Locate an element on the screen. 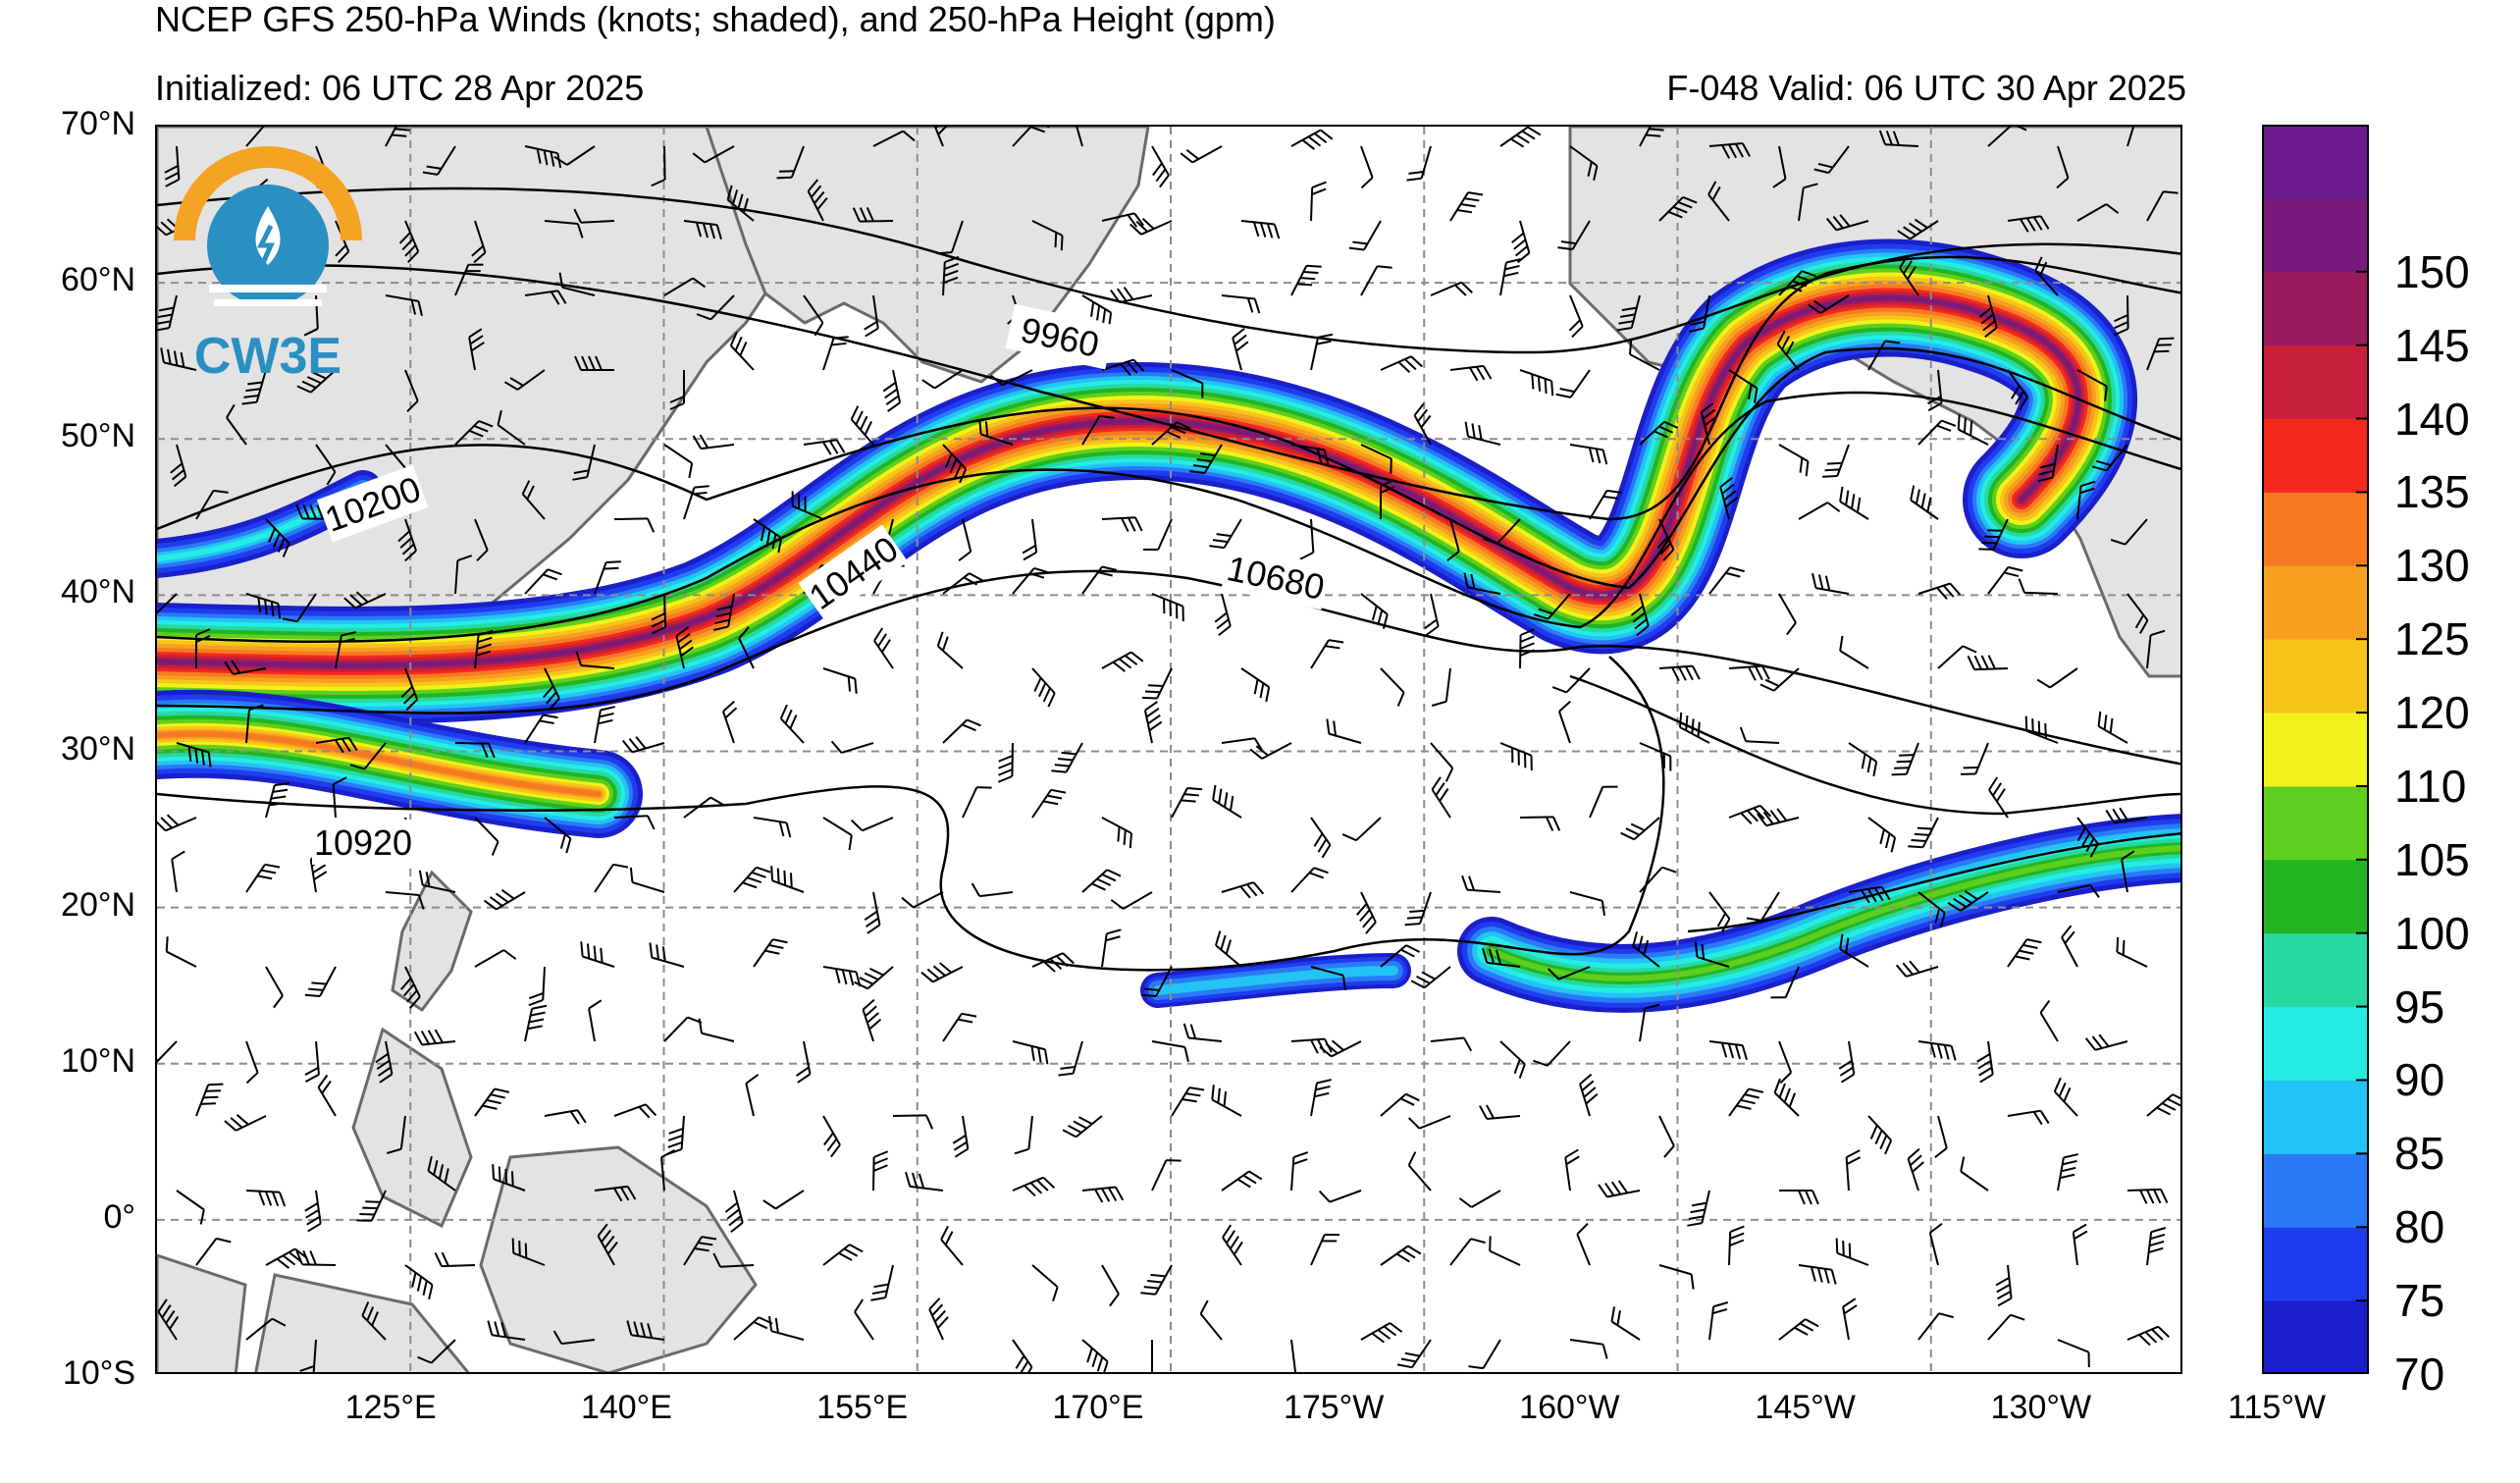 This screenshot has width=2520, height=1483. contour-label-text: 9960 is located at coordinates (1060, 337).